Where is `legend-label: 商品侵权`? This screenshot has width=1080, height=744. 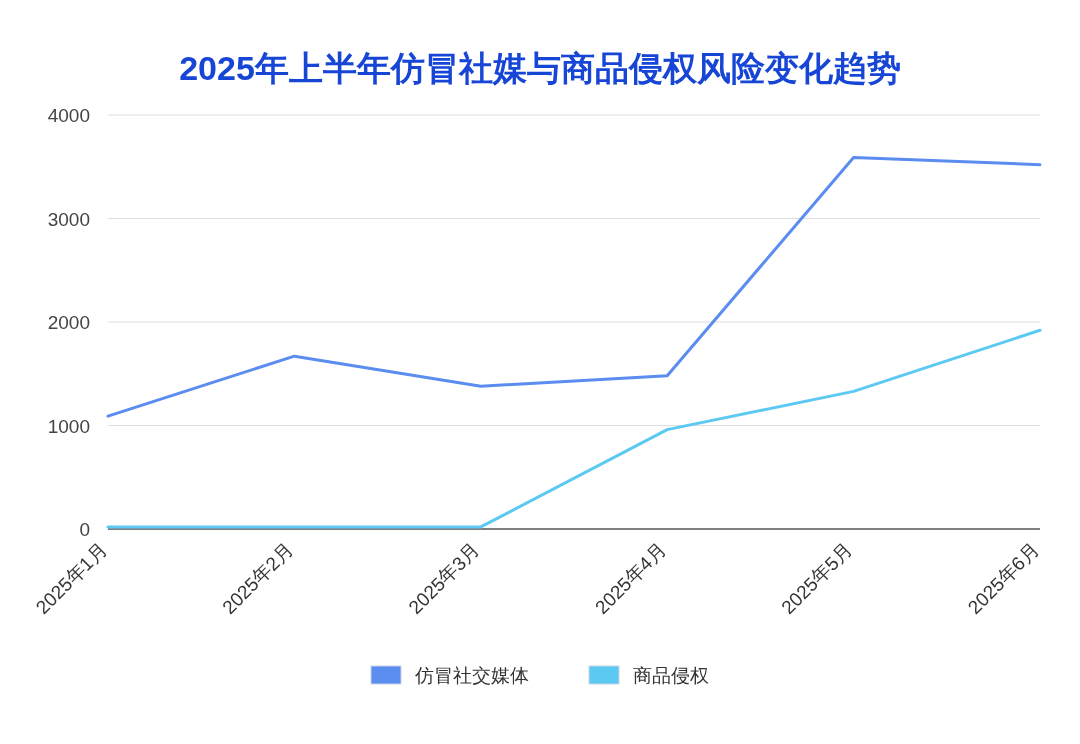
legend-label: 商品侵权 is located at coordinates (671, 675).